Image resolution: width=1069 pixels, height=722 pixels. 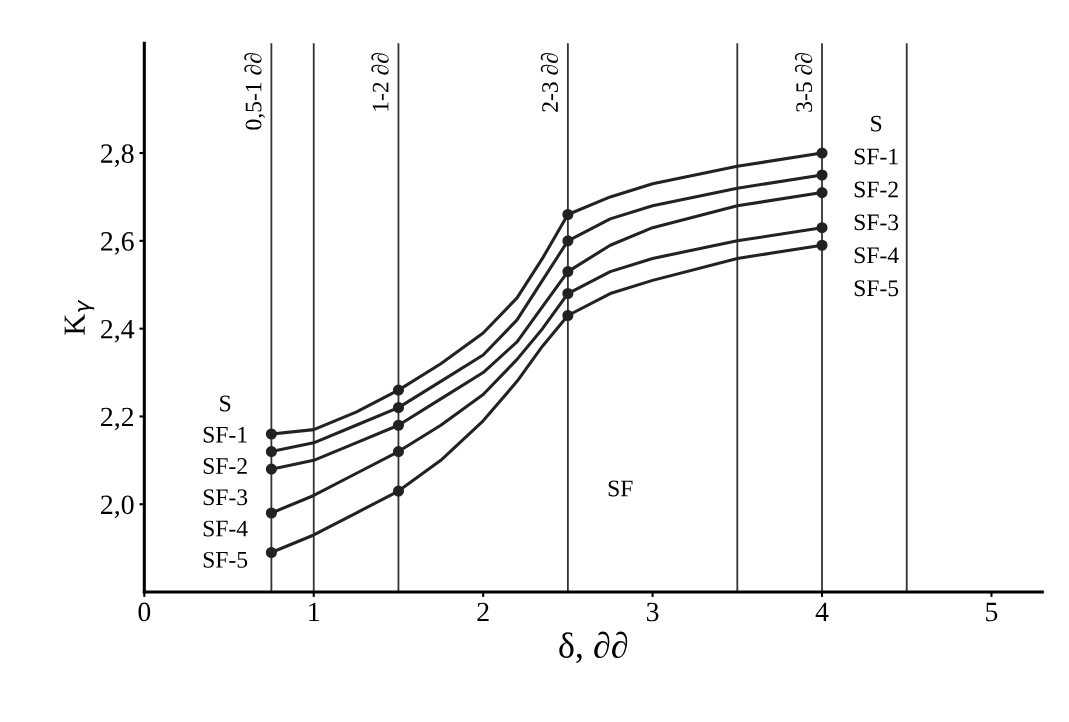 What do you see at coordinates (803, 82) in the screenshot?
I see `ref-line-label: 3-5 ∂∂` at bounding box center [803, 82].